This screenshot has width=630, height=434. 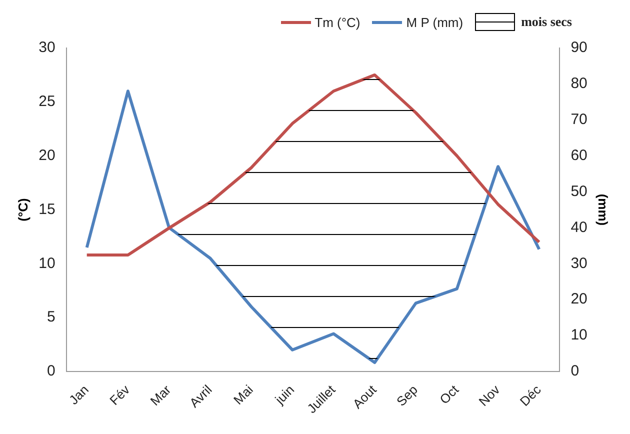 What do you see at coordinates (579, 47) in the screenshot?
I see `y2-tick-label: 90` at bounding box center [579, 47].